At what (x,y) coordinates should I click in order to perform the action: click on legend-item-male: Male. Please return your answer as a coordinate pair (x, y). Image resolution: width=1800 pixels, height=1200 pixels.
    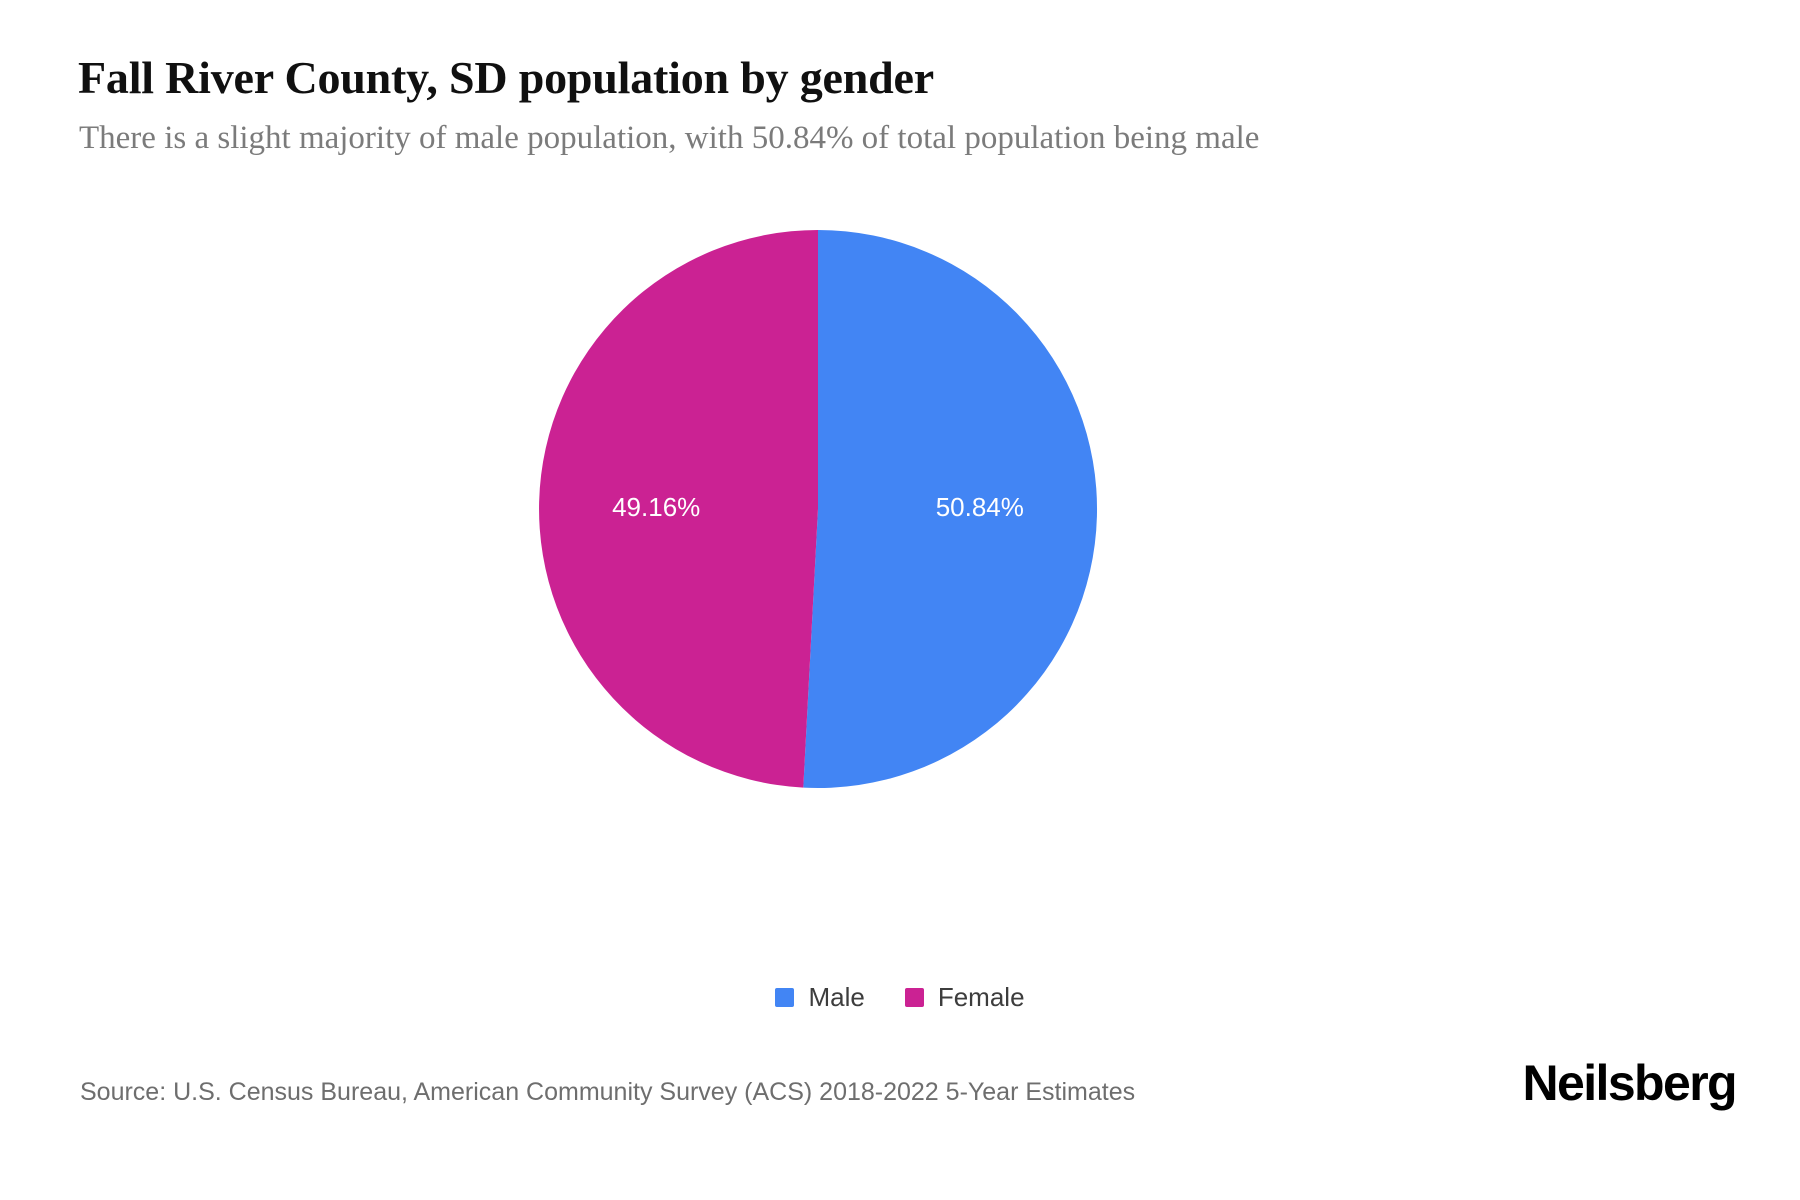
    Looking at the image, I should click on (820, 997).